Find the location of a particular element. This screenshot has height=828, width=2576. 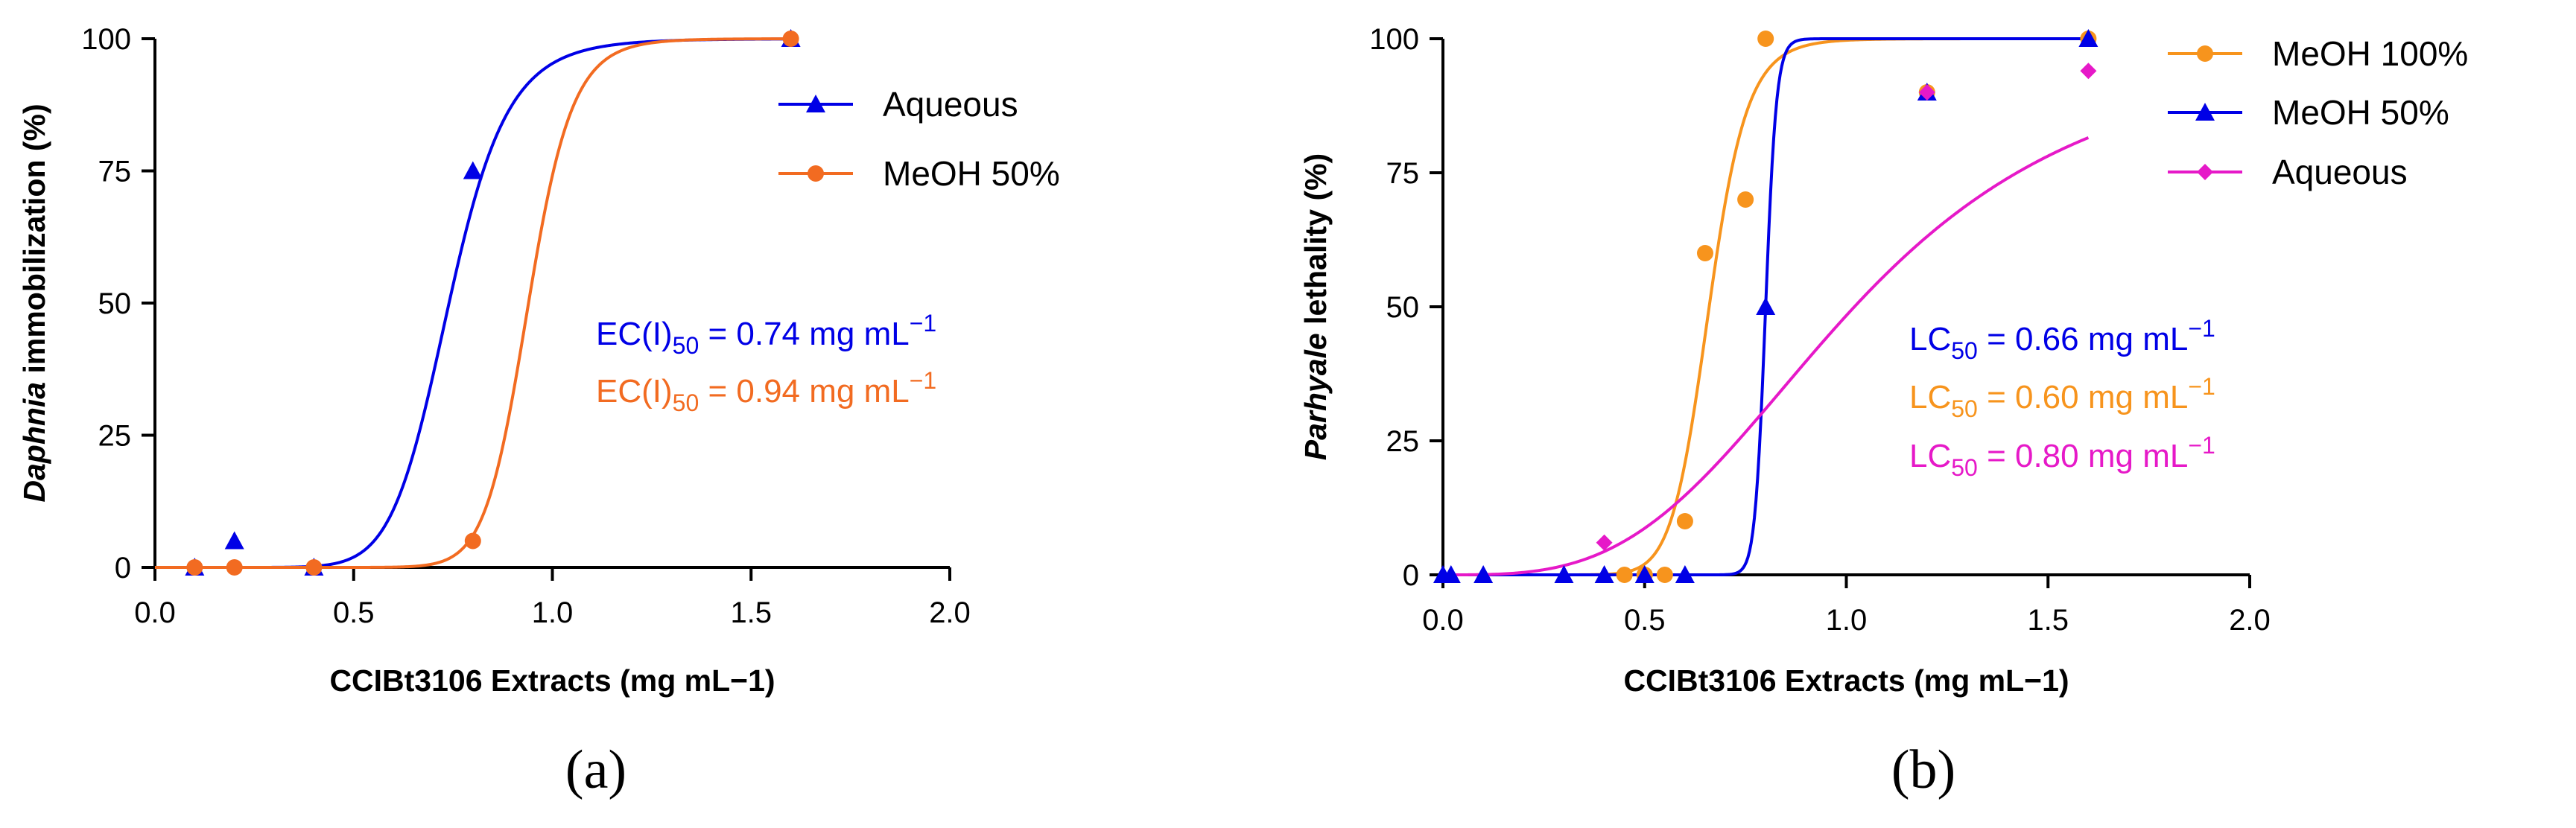

annotation: EC(I)50 = 0.94 mg mL−1 is located at coordinates (766, 391).